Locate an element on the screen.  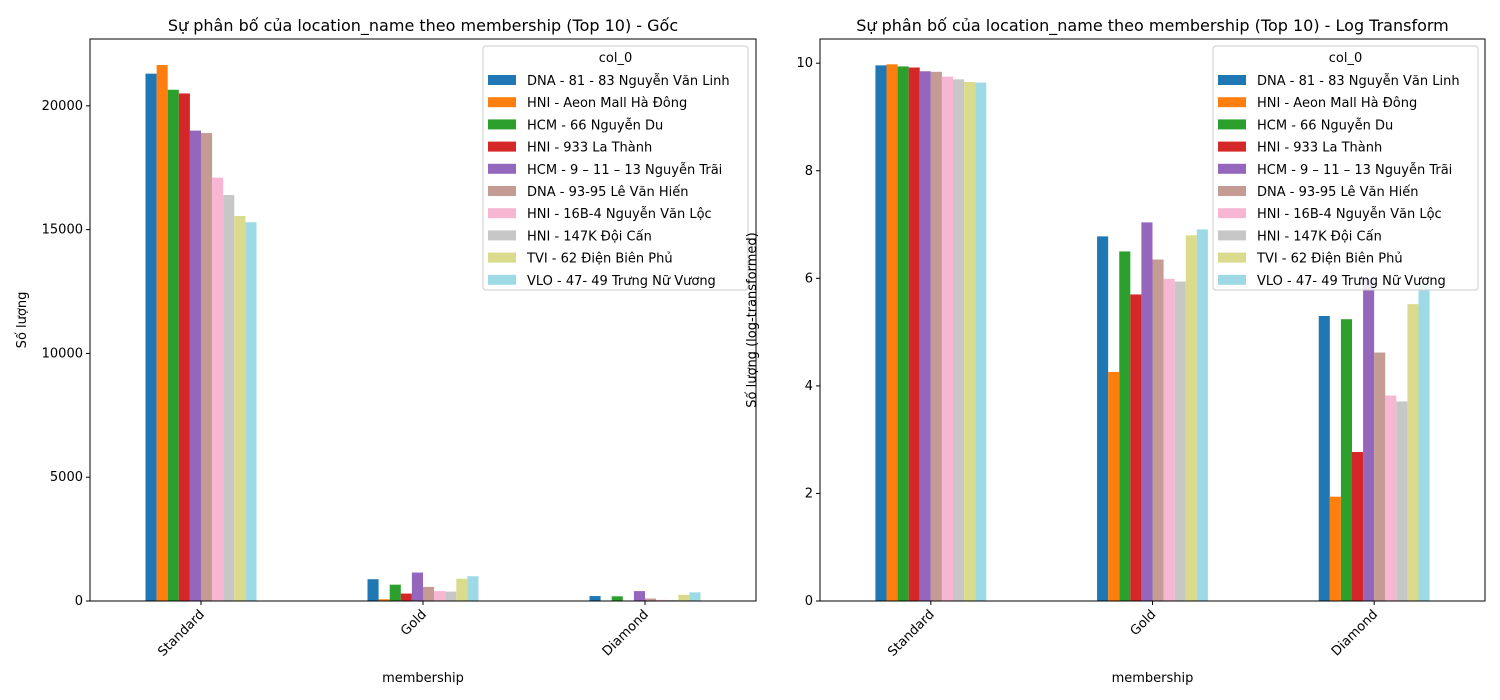
y-axis-label: Số lượng is located at coordinates (22, 320).